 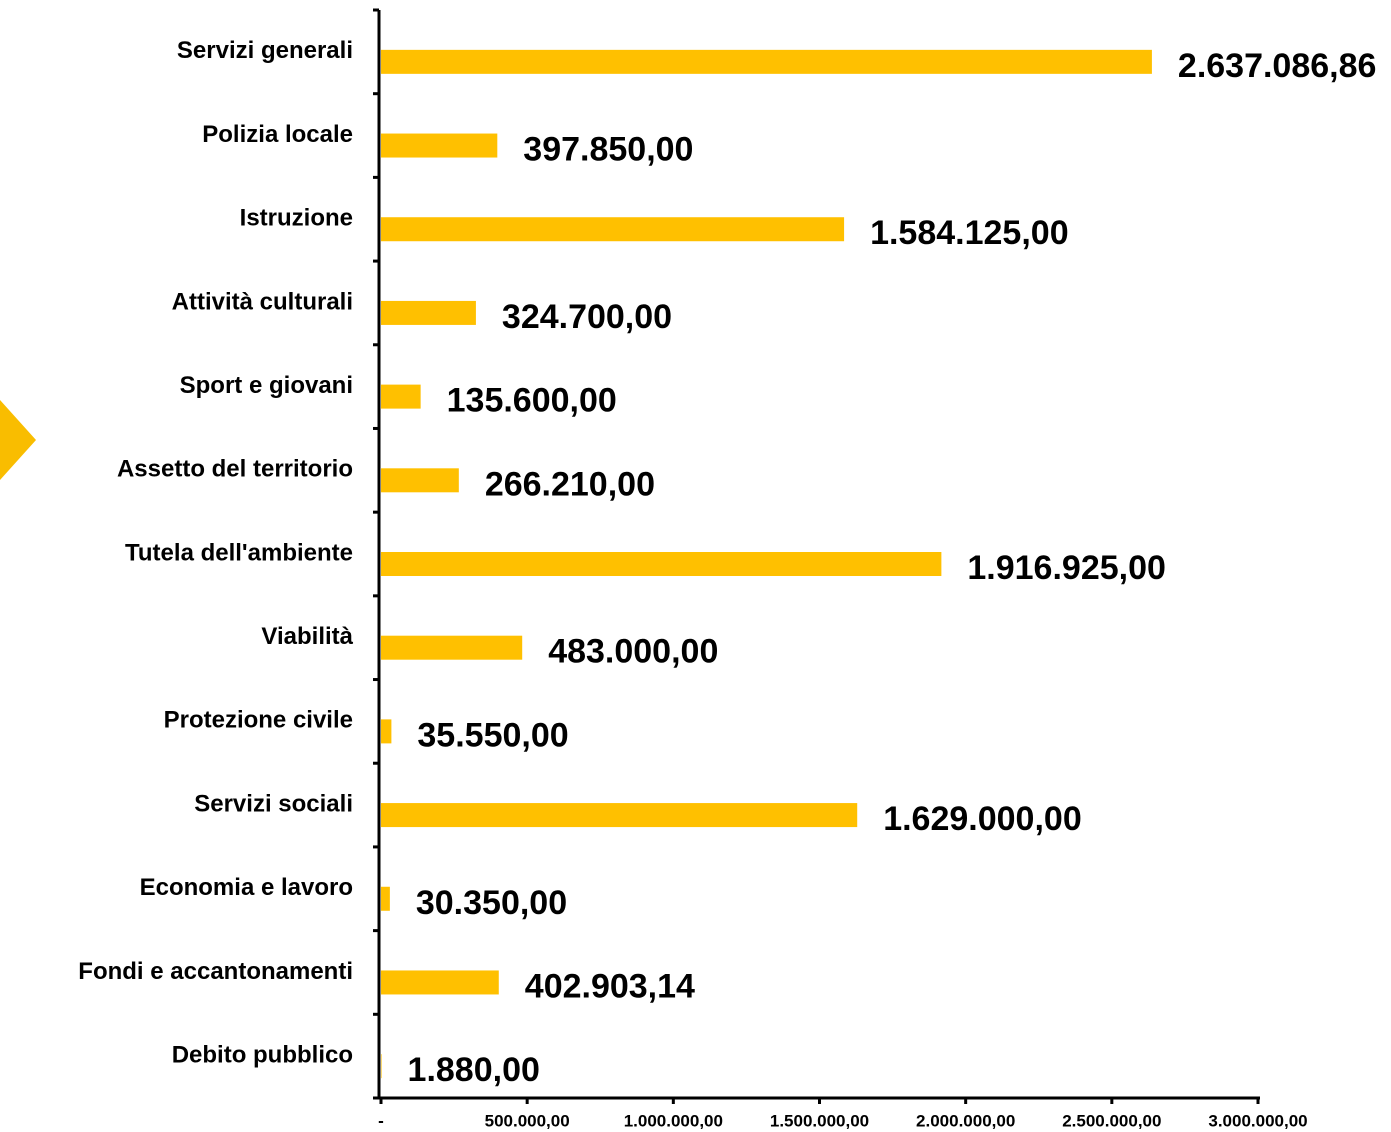 I want to click on x-tick-label: 3.000.000,00, so click(x=1257, y=1120).